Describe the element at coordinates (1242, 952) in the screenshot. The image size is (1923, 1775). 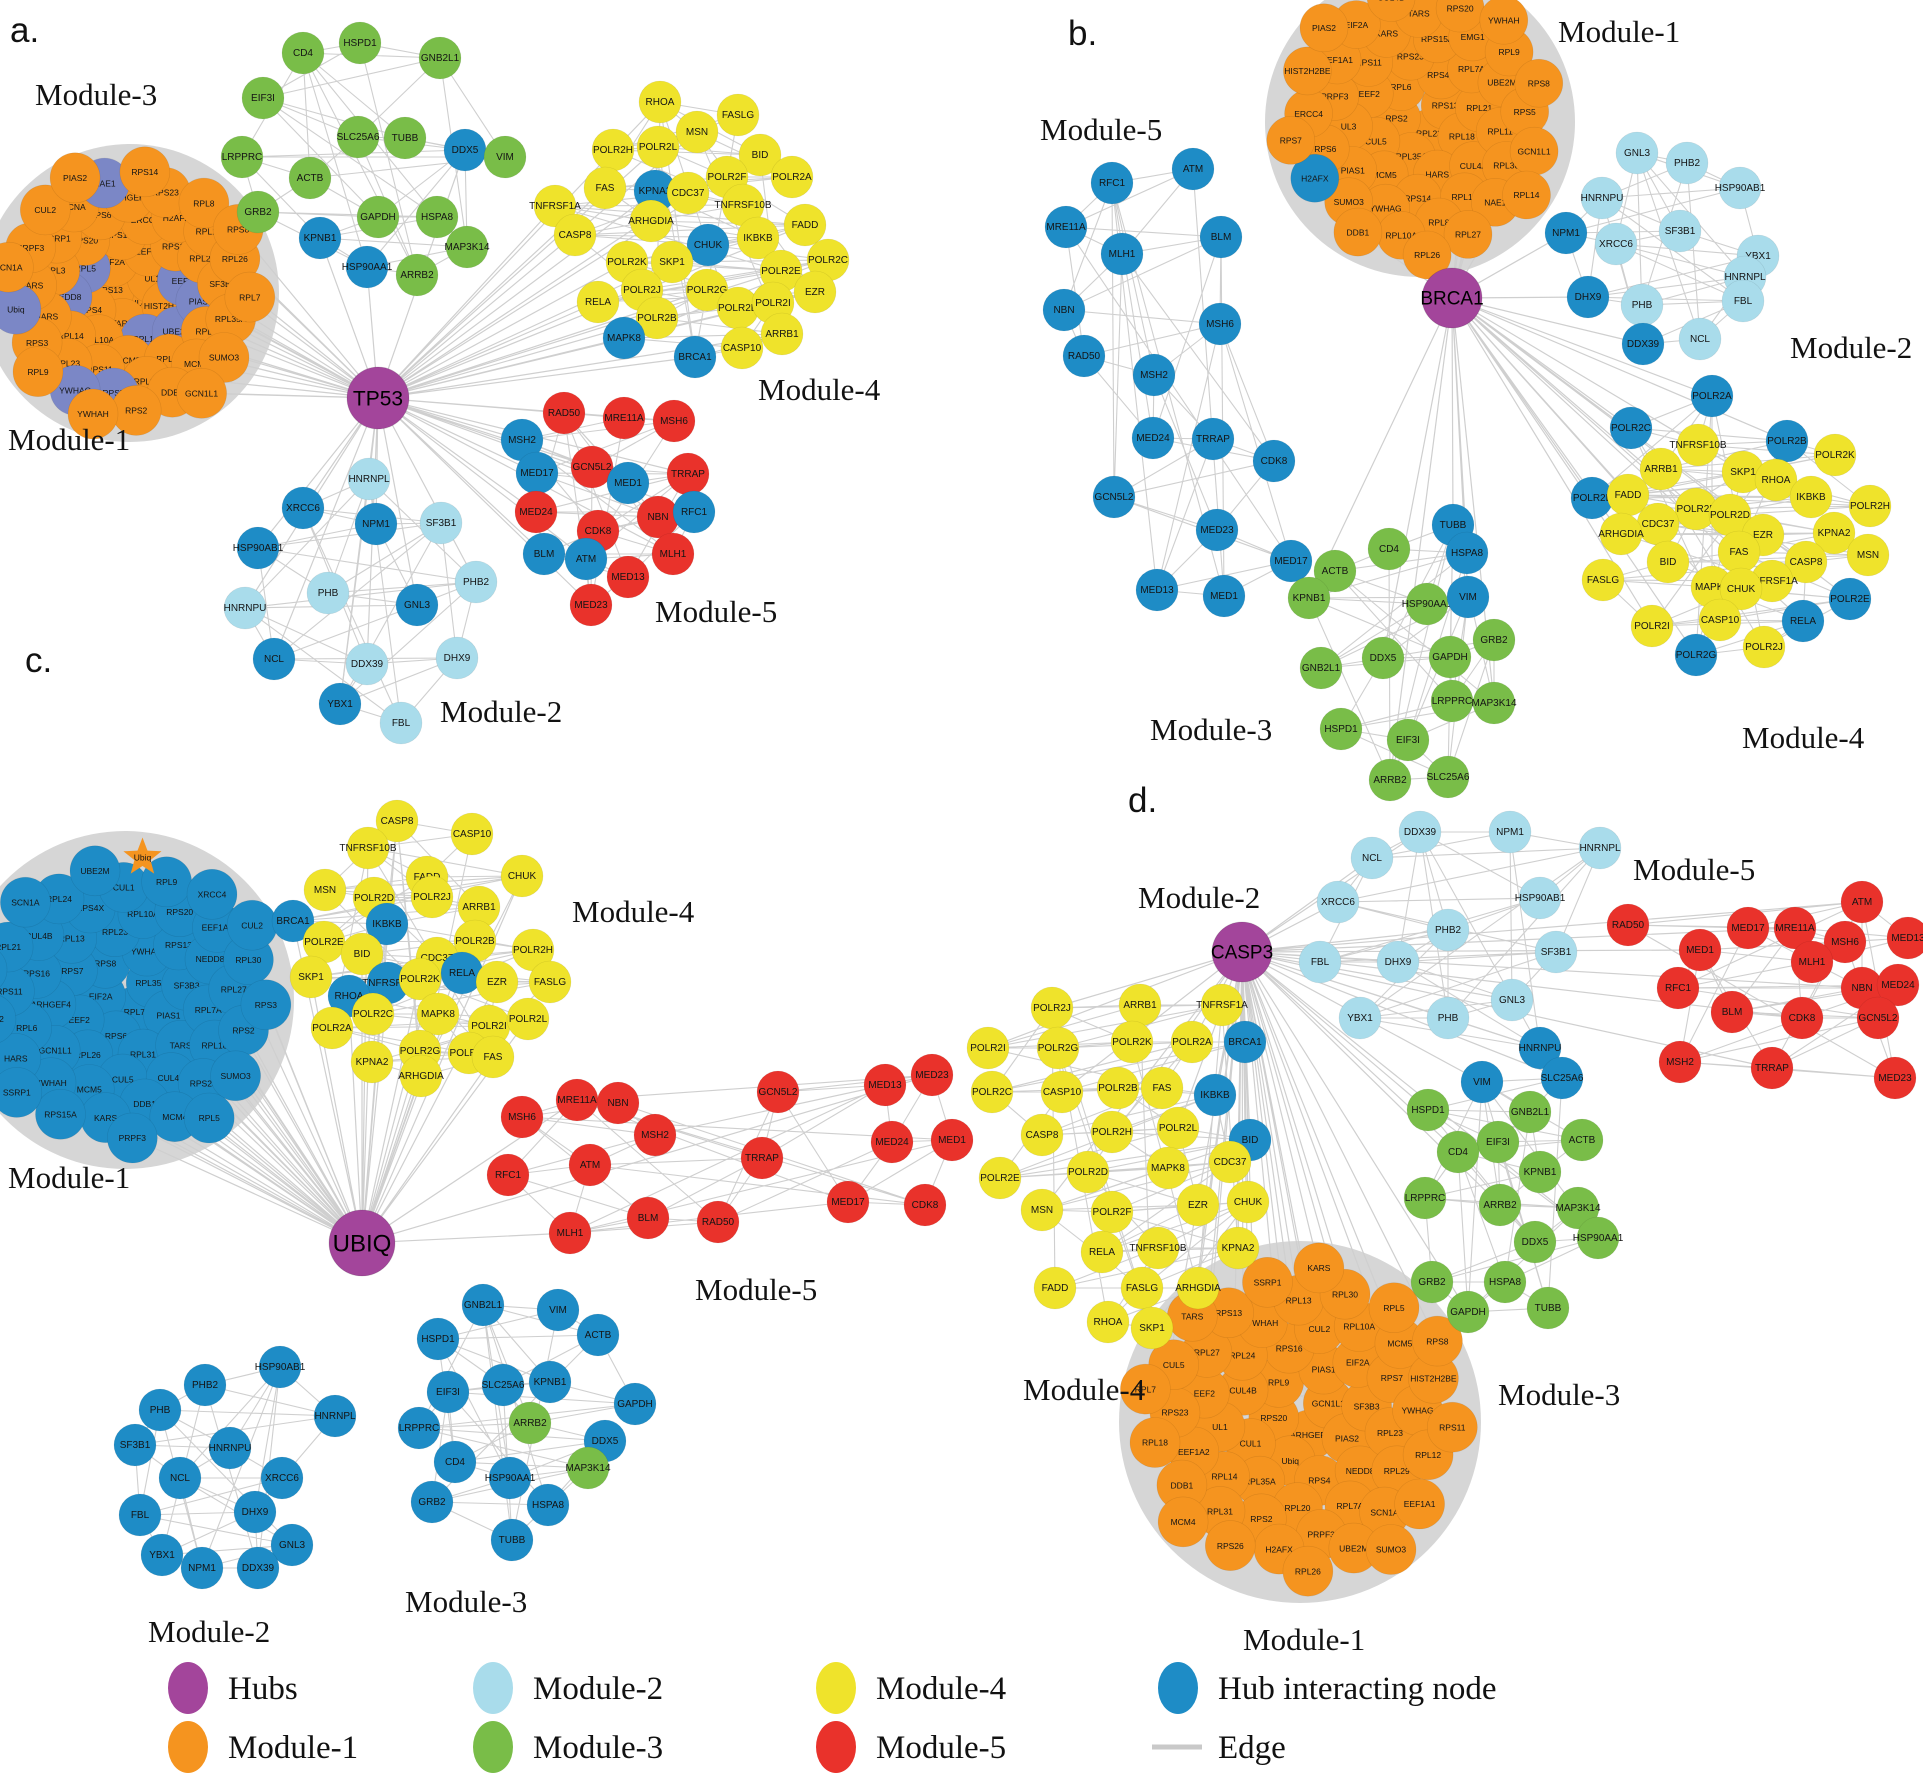
I see `hub-node-CASP3` at that location.